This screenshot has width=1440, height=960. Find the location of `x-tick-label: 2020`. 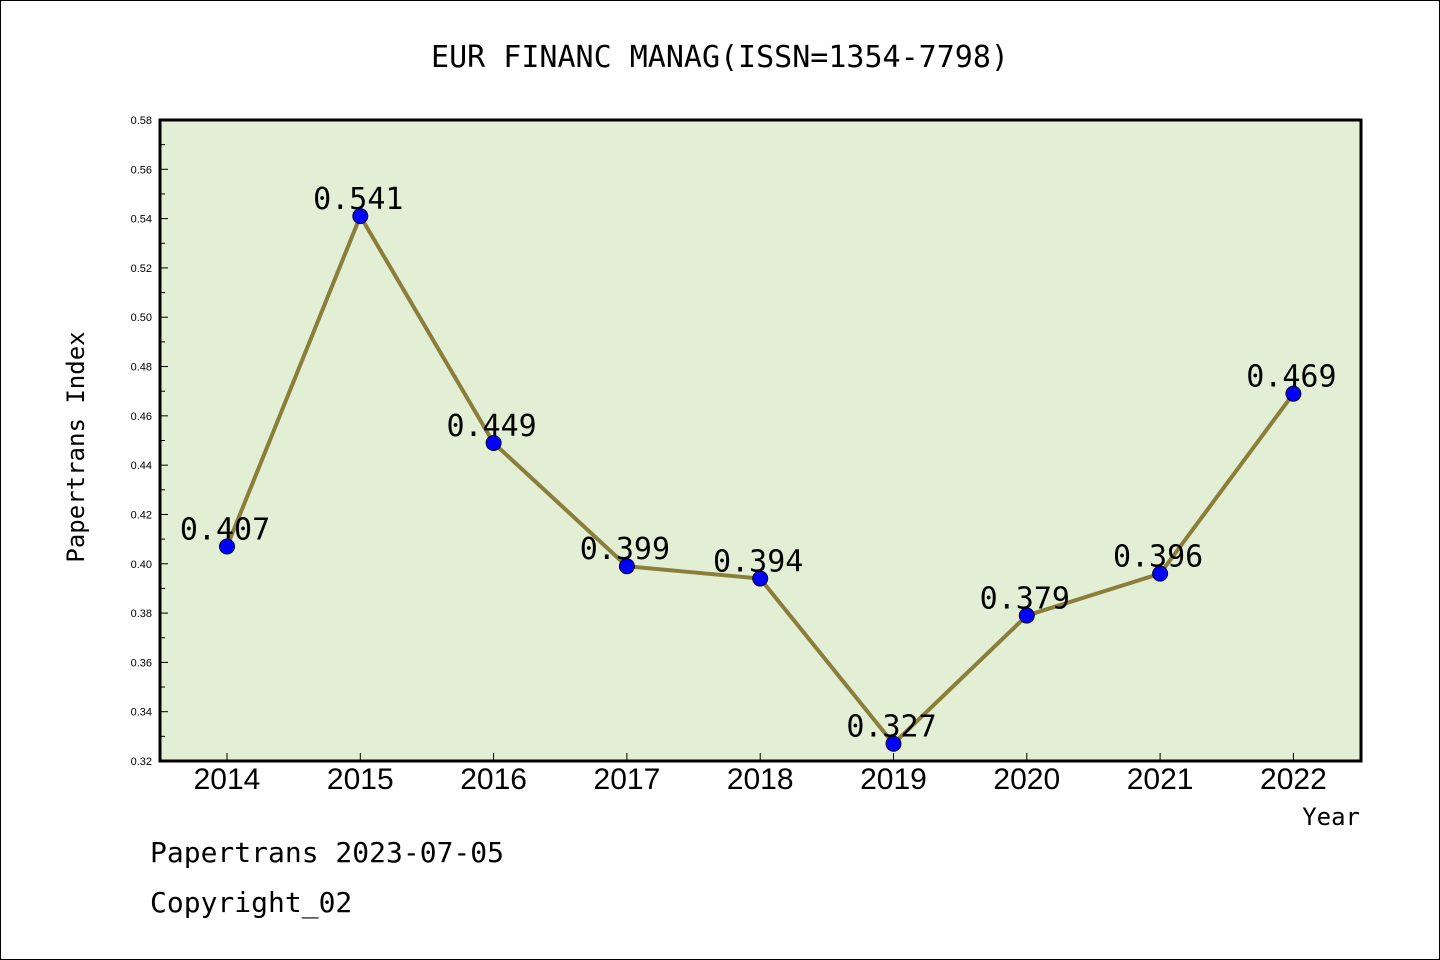

x-tick-label: 2020 is located at coordinates (1026, 779).